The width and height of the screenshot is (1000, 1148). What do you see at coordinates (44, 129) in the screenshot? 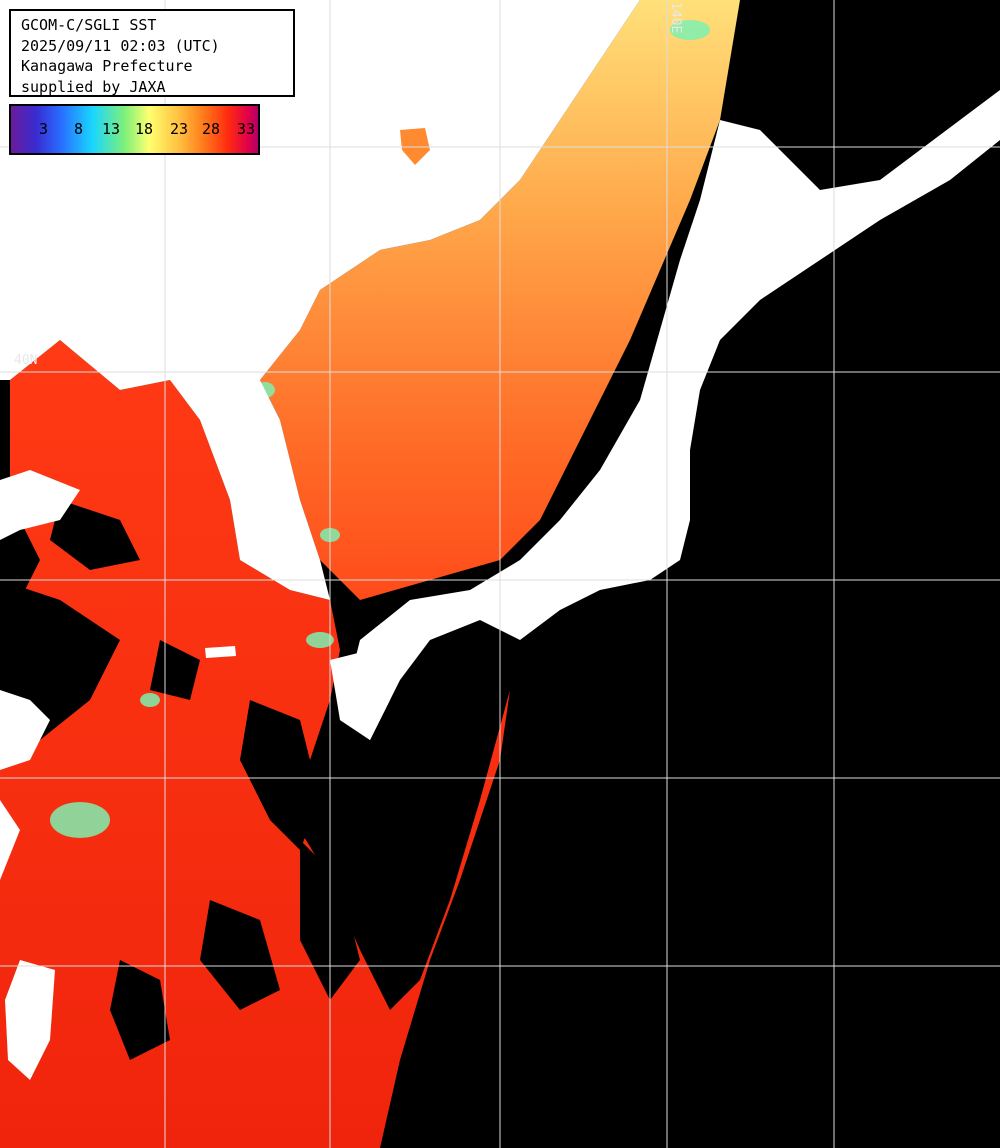
I see `colorbar-tick: 3` at bounding box center [44, 129].